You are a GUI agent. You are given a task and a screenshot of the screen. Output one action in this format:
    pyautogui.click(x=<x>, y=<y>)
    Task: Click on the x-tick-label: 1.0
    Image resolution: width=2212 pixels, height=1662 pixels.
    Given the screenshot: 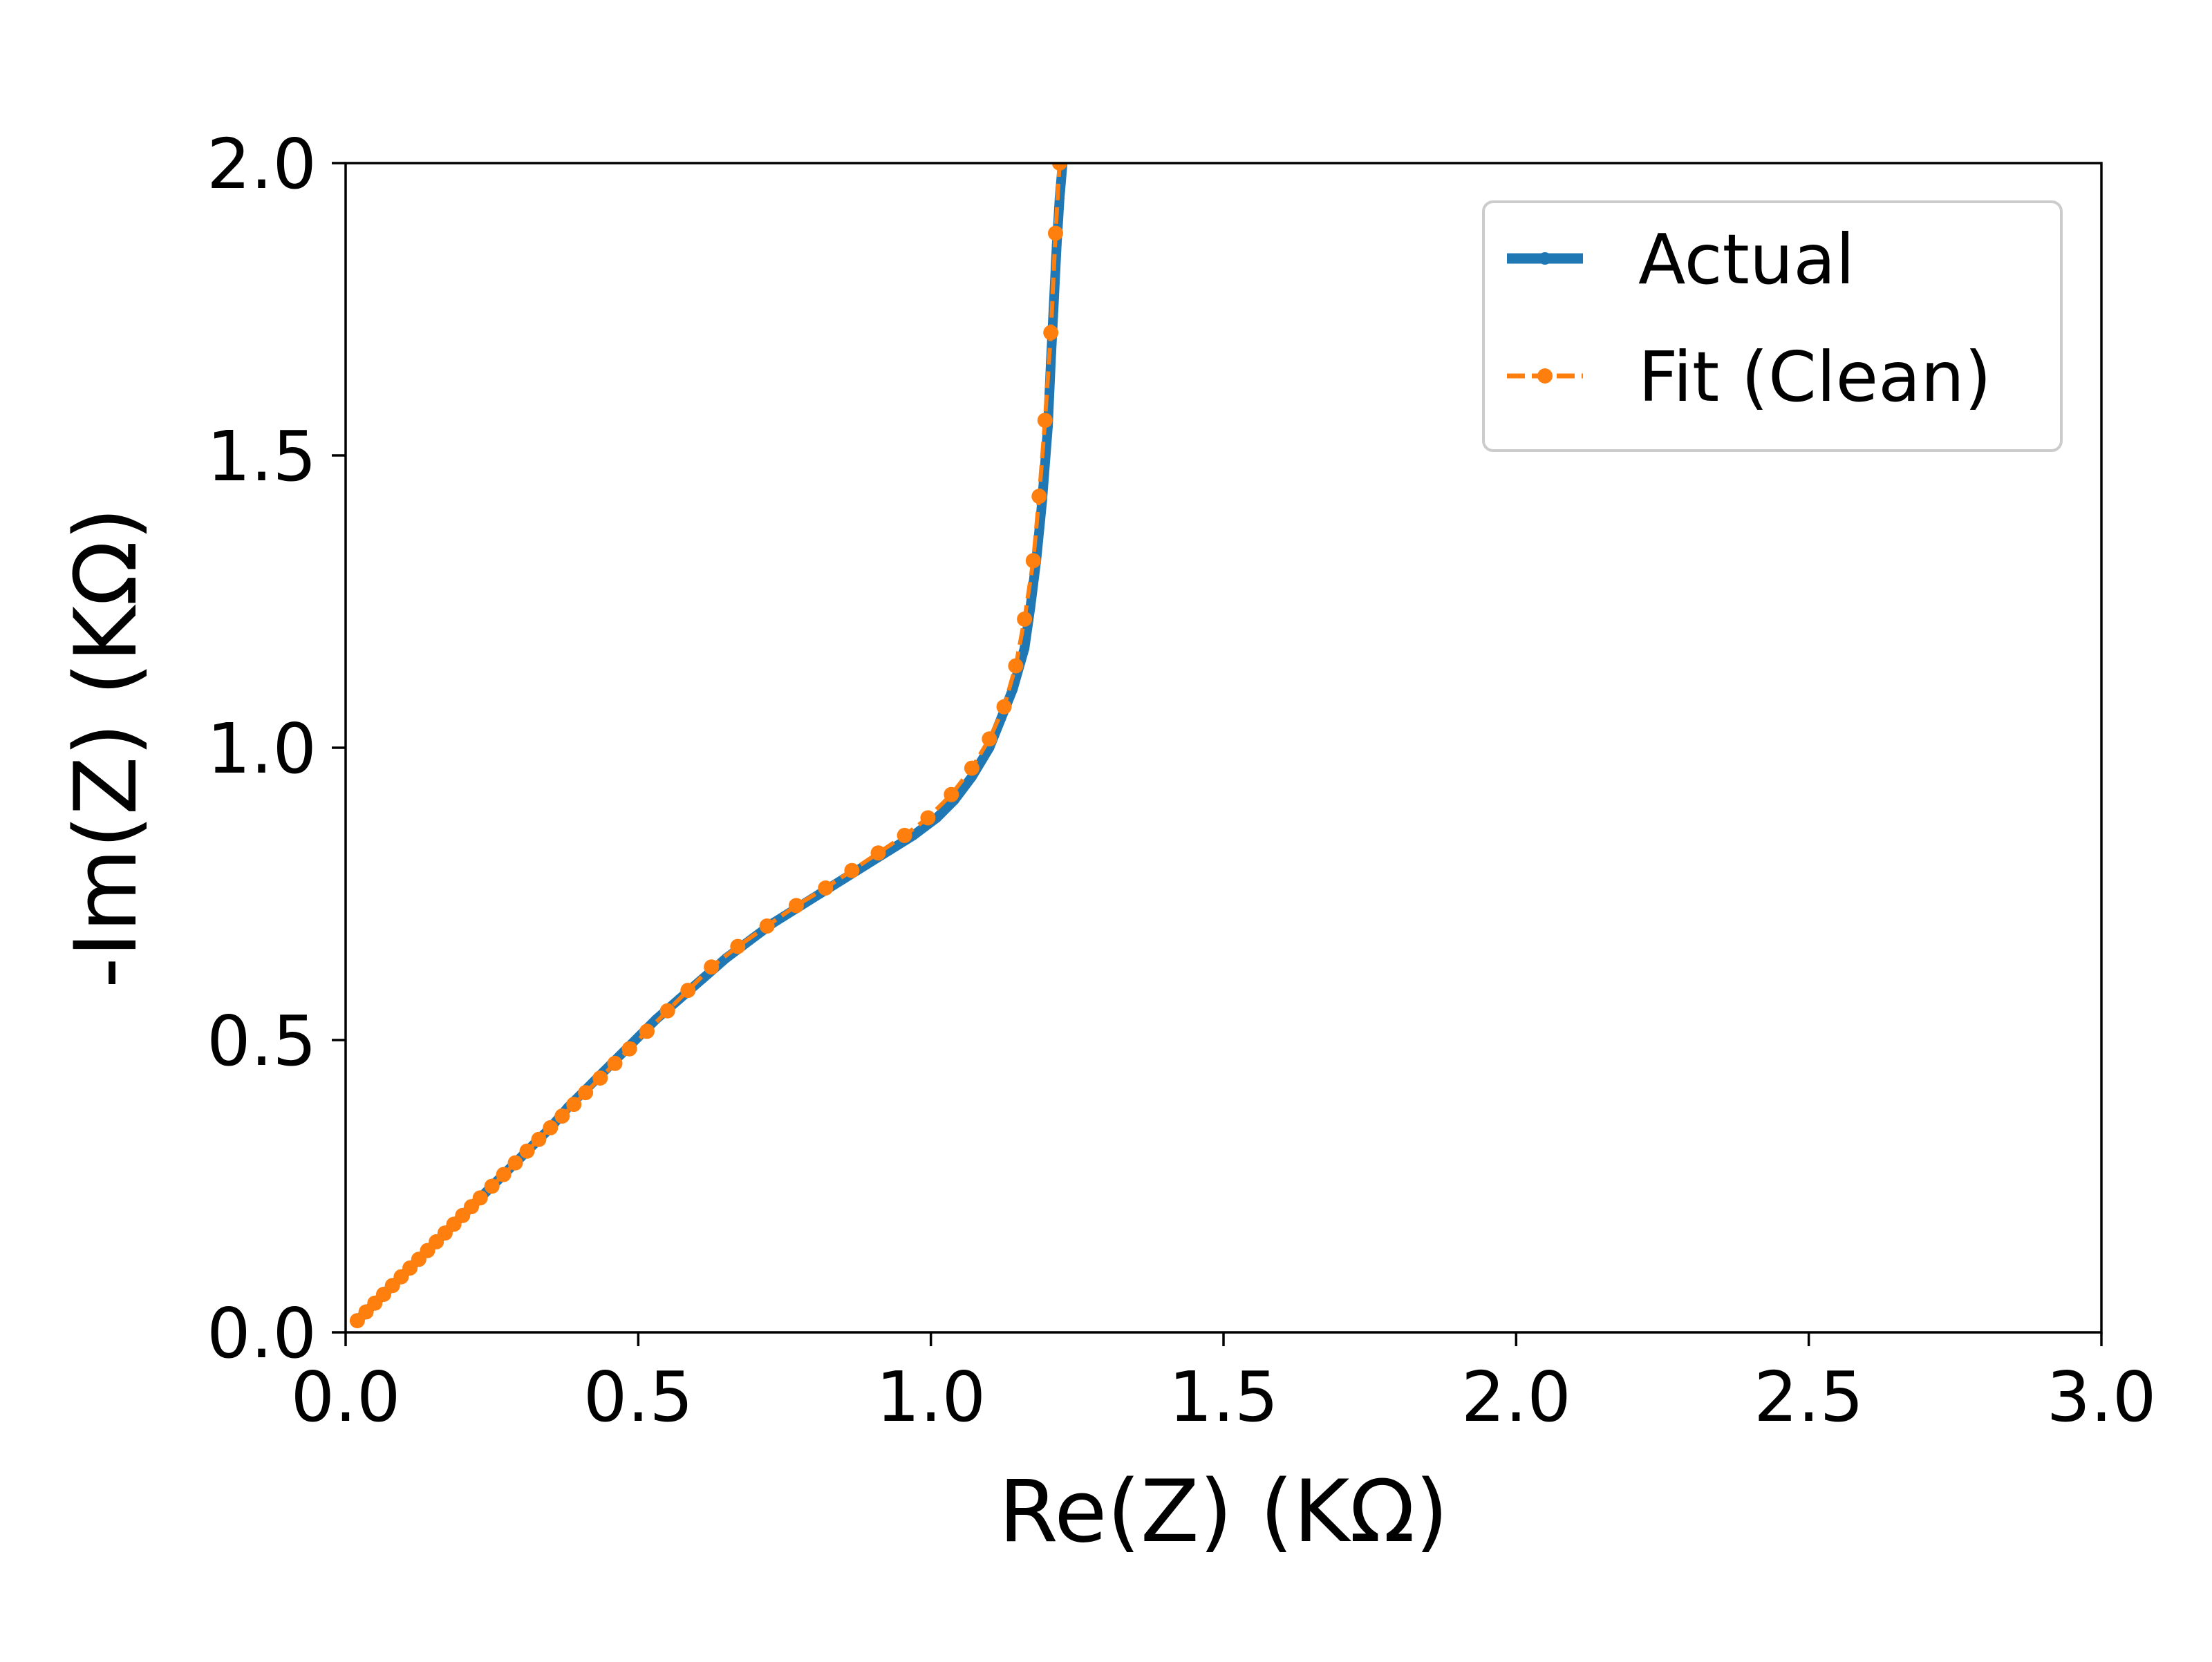 What is the action you would take?
    pyautogui.click(x=931, y=1397)
    